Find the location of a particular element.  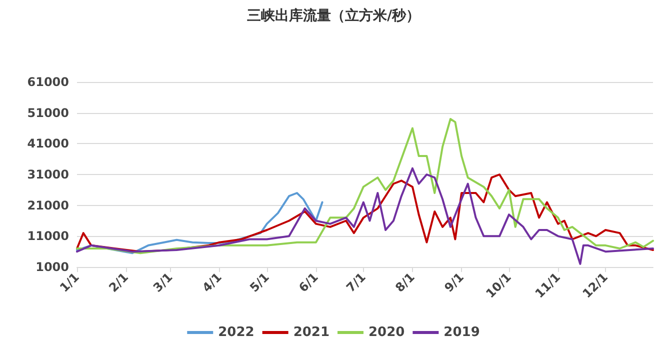

legend-label: 2020 is located at coordinates (386, 332).